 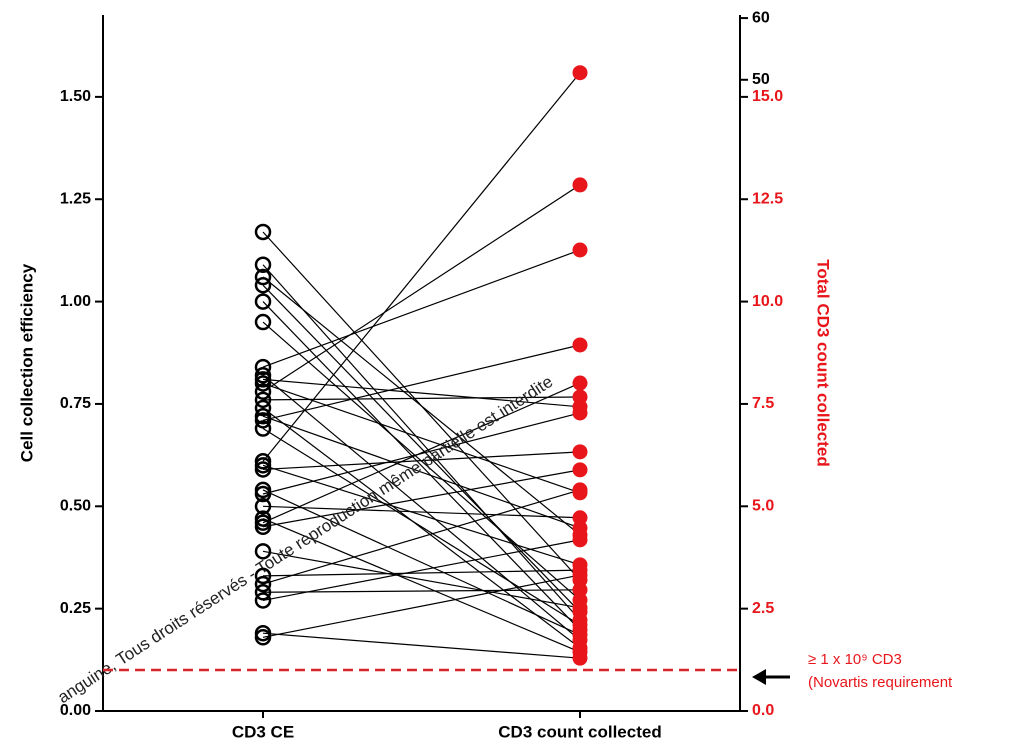 What do you see at coordinates (763, 506) in the screenshot?
I see `y2-tick-label: 5.0` at bounding box center [763, 506].